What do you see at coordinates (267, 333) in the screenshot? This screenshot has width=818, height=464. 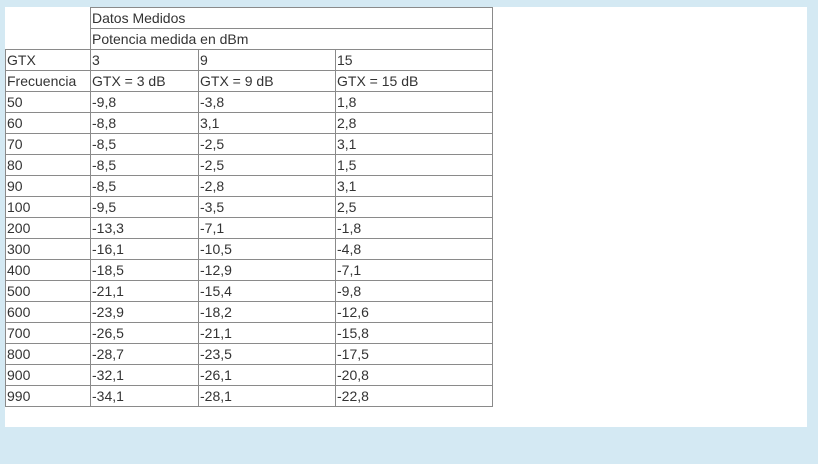 I see `gtx-9-value-cell: -21,1` at bounding box center [267, 333].